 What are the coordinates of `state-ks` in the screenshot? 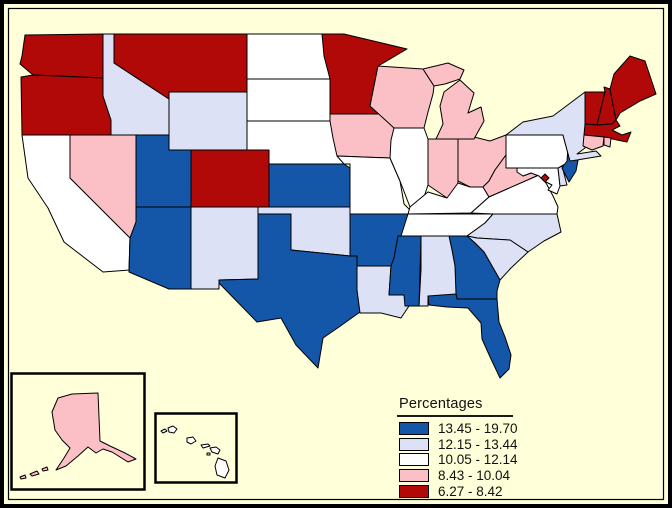 It's located at (309, 185).